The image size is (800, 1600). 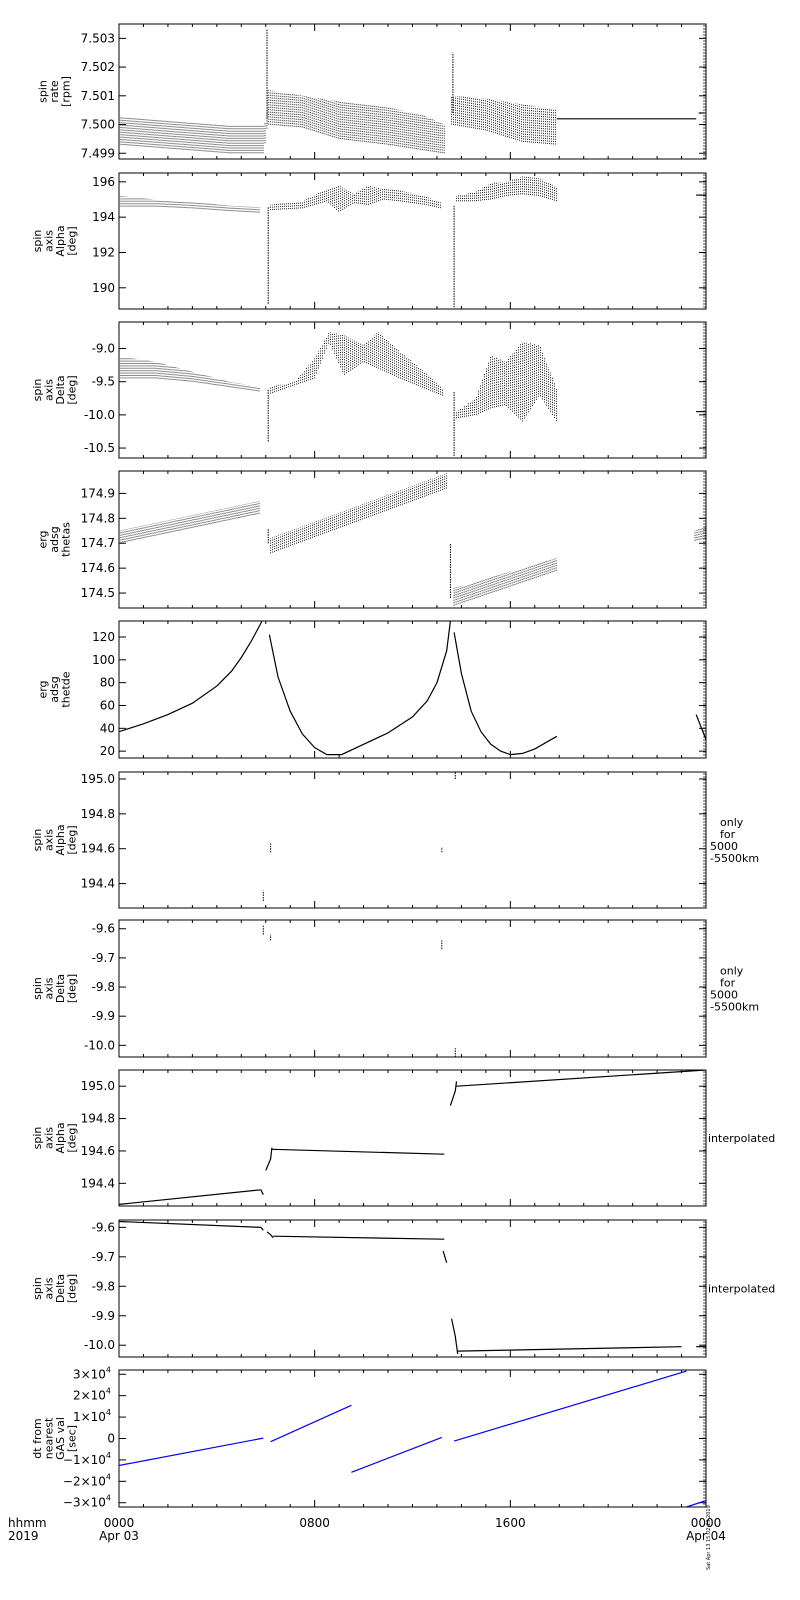 I want to click on x-tick-label: 0000 Apr 03, so click(x=119, y=1529).